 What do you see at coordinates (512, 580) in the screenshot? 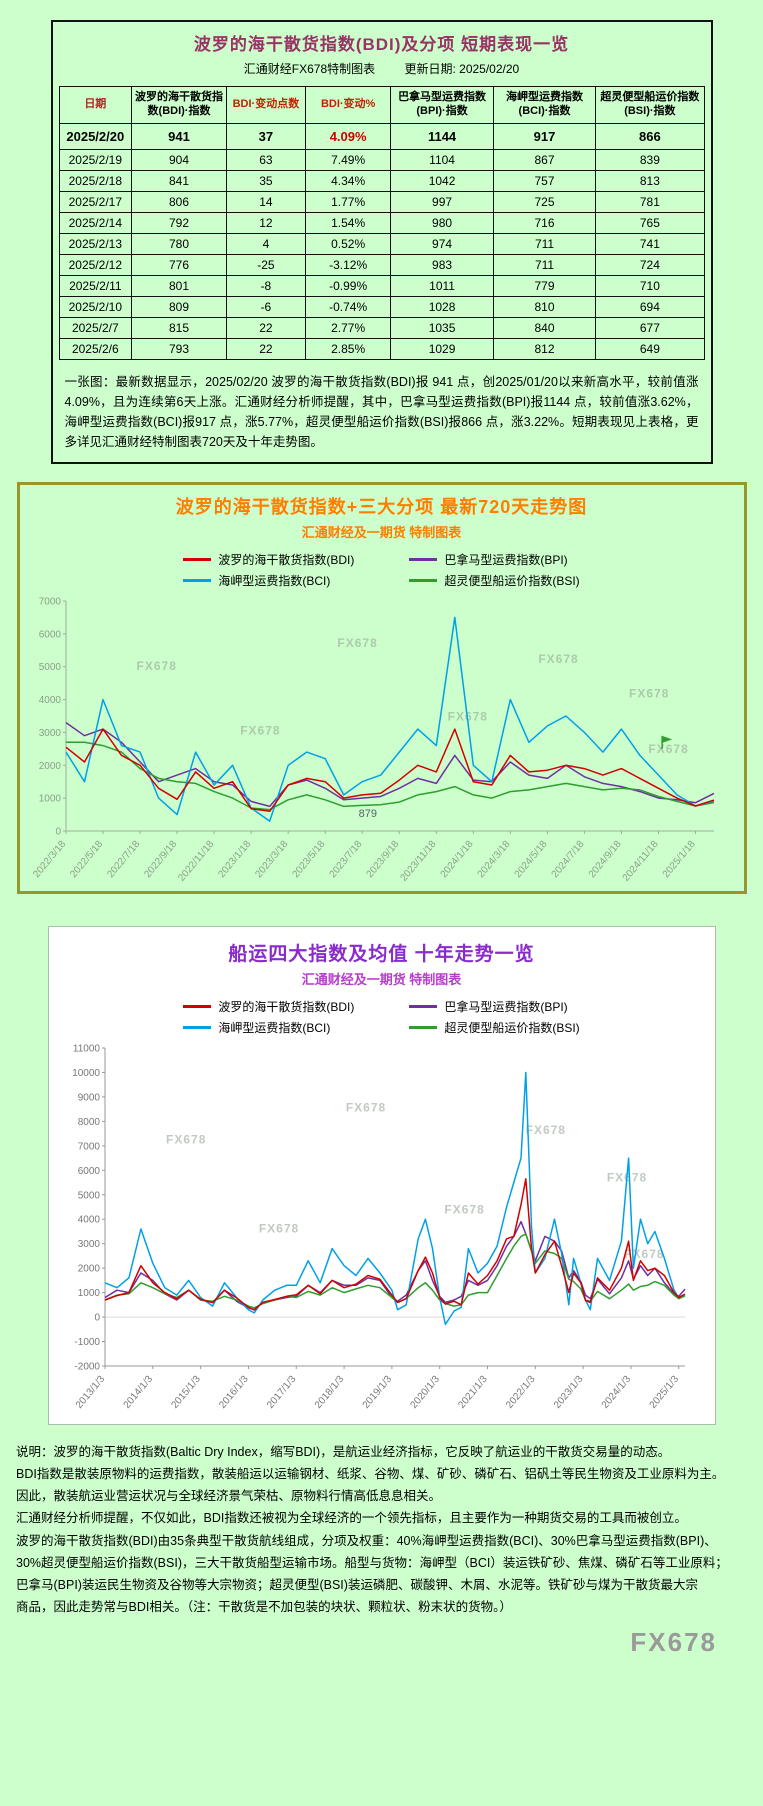
I see `legend-label: 超灵便型船运价指数(BSI)` at bounding box center [512, 580].